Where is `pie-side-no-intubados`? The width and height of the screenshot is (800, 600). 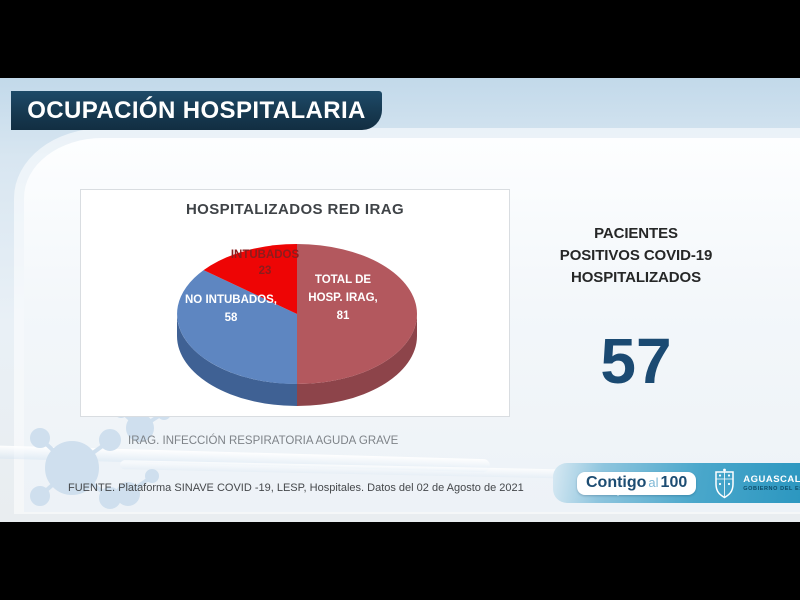
pie-side-no-intubados is located at coordinates (237, 360).